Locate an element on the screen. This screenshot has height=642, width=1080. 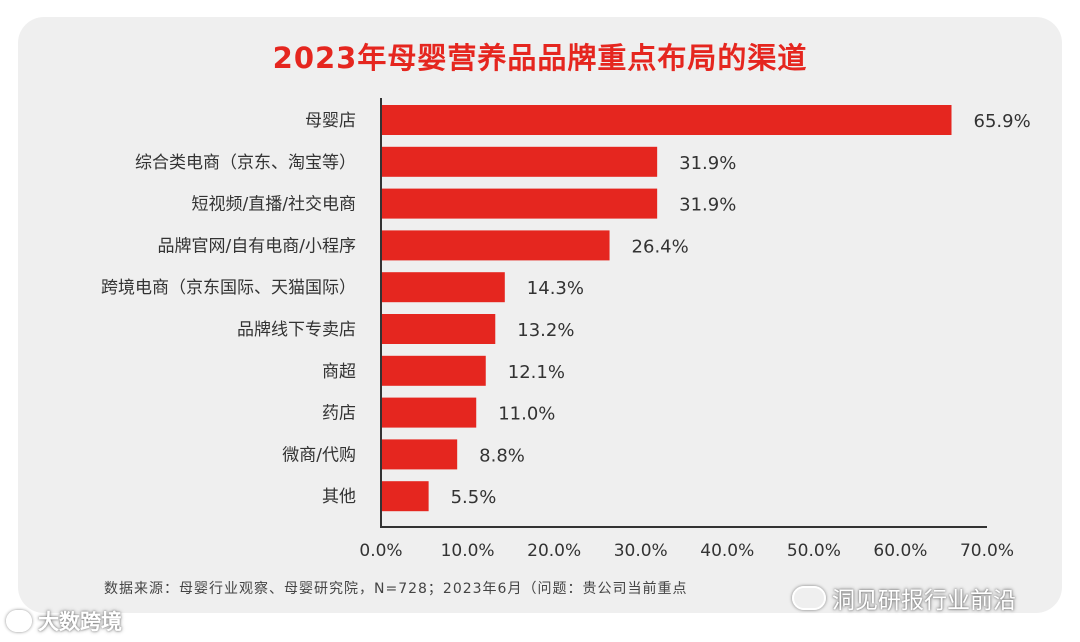
category-label: 短视频/直播/社交电商 is located at coordinates (274, 205).